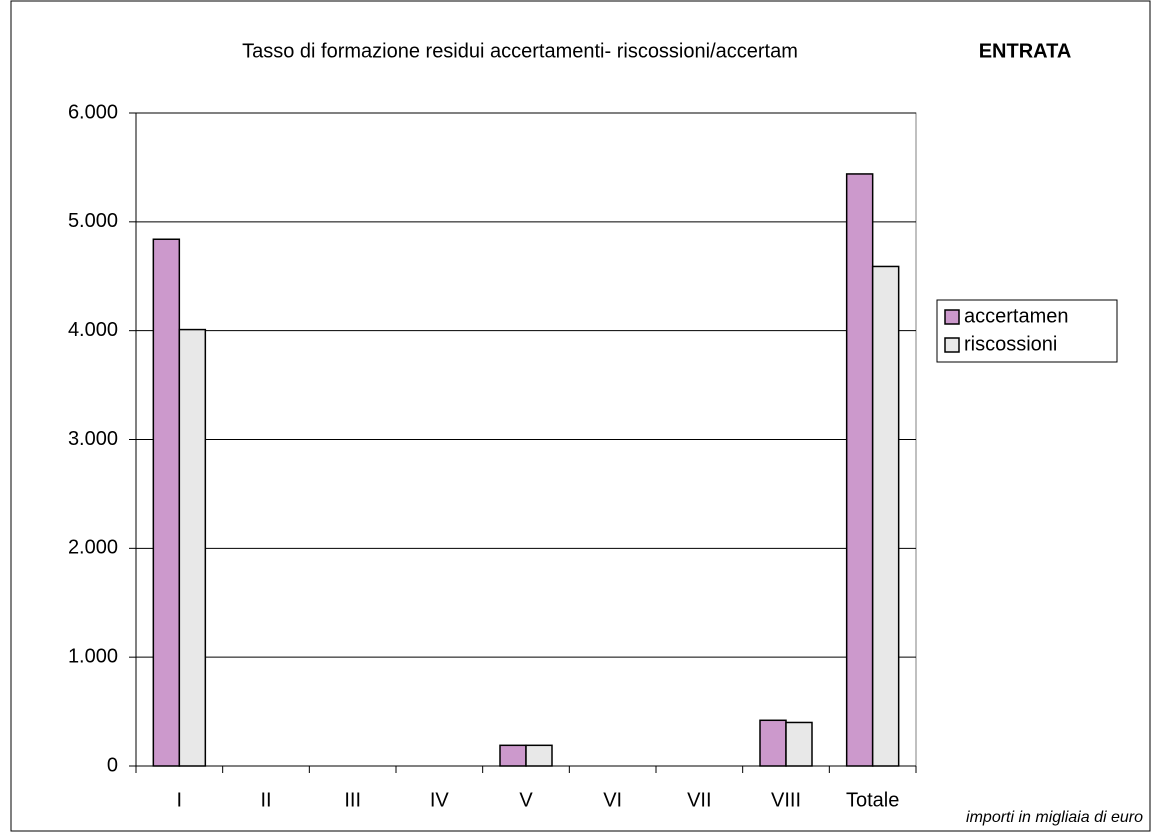 This screenshot has width=1151, height=832. Describe the element at coordinates (786, 800) in the screenshot. I see `x-tick-label: VIII` at that location.